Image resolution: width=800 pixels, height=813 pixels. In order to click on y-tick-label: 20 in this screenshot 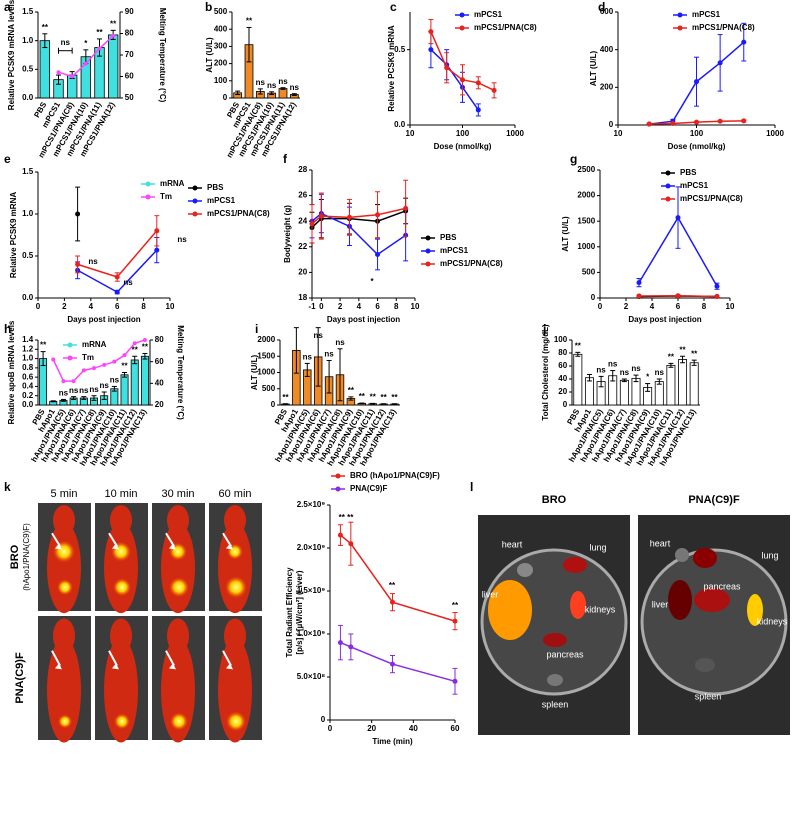, I will do `click(159, 404)`.